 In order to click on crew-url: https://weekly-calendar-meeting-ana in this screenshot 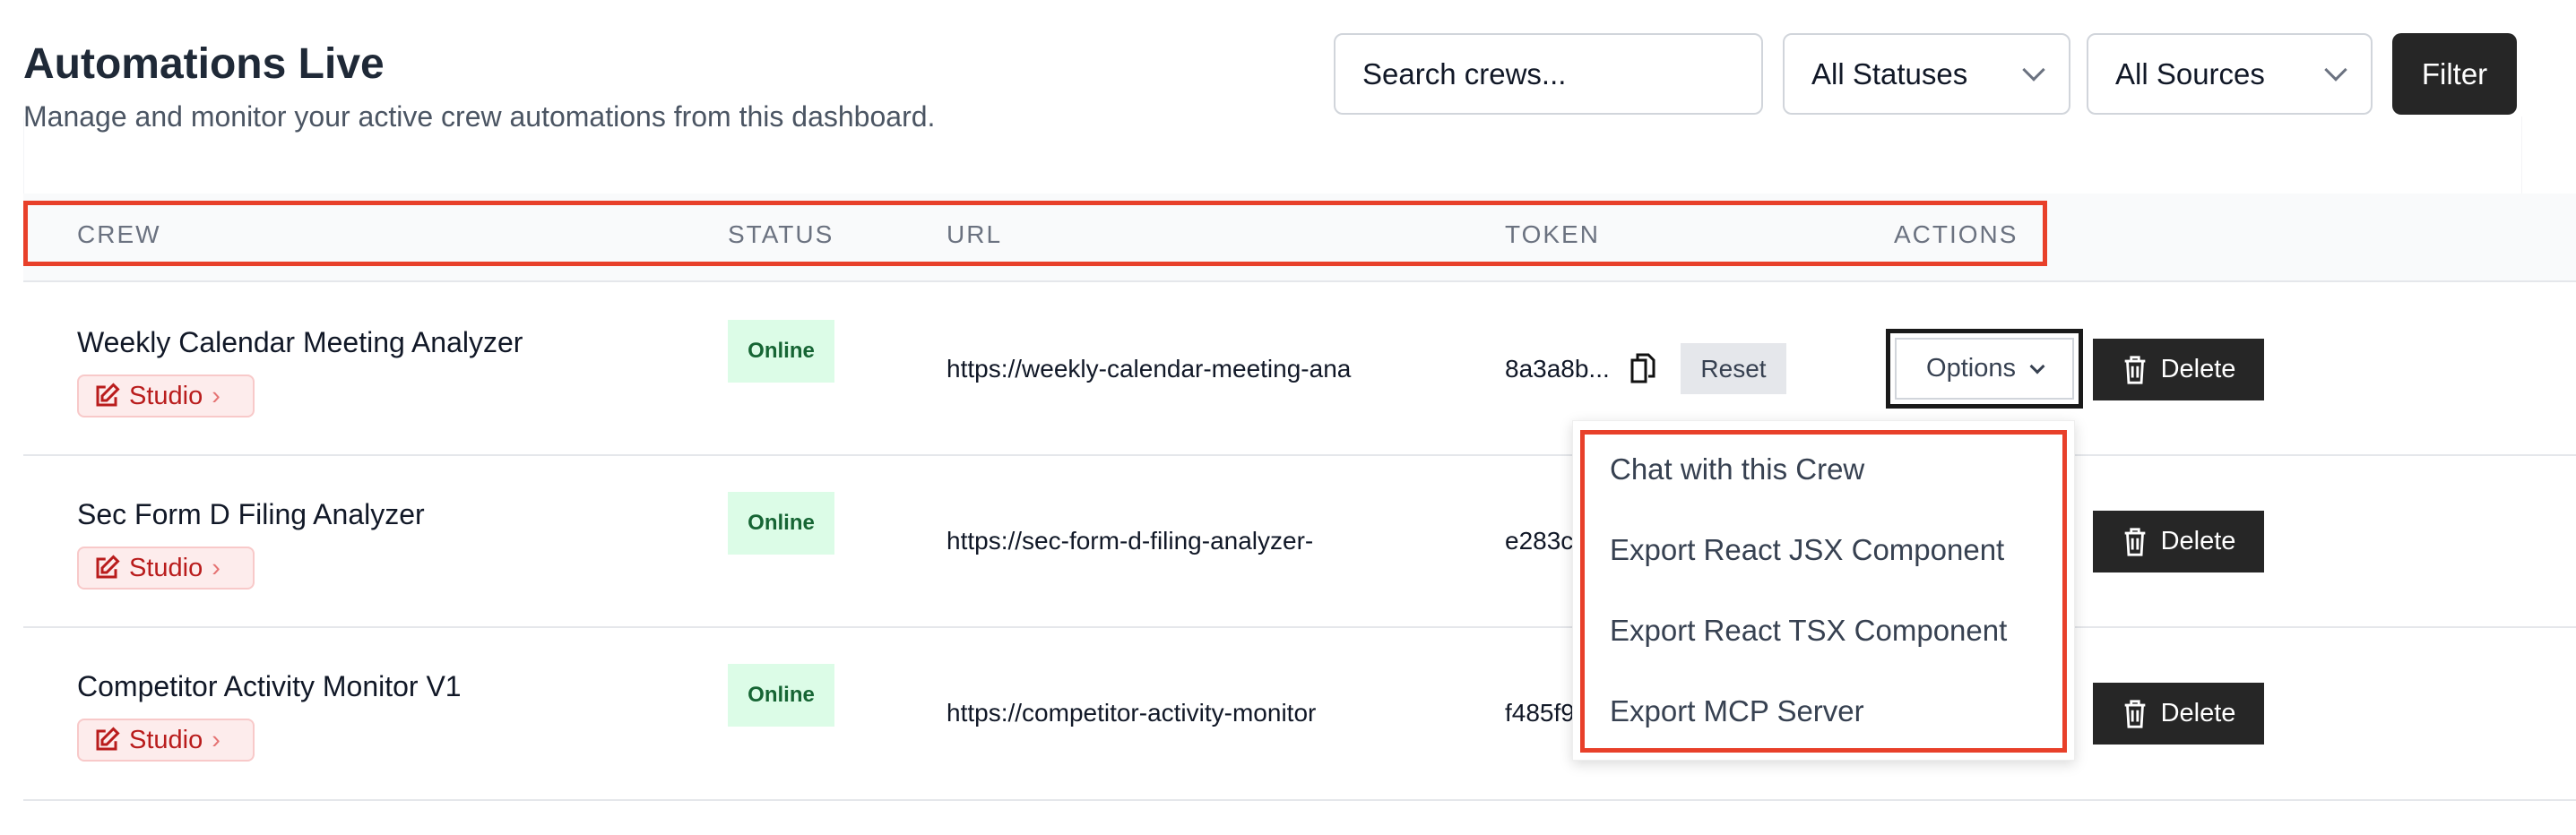, I will do `click(1149, 369)`.